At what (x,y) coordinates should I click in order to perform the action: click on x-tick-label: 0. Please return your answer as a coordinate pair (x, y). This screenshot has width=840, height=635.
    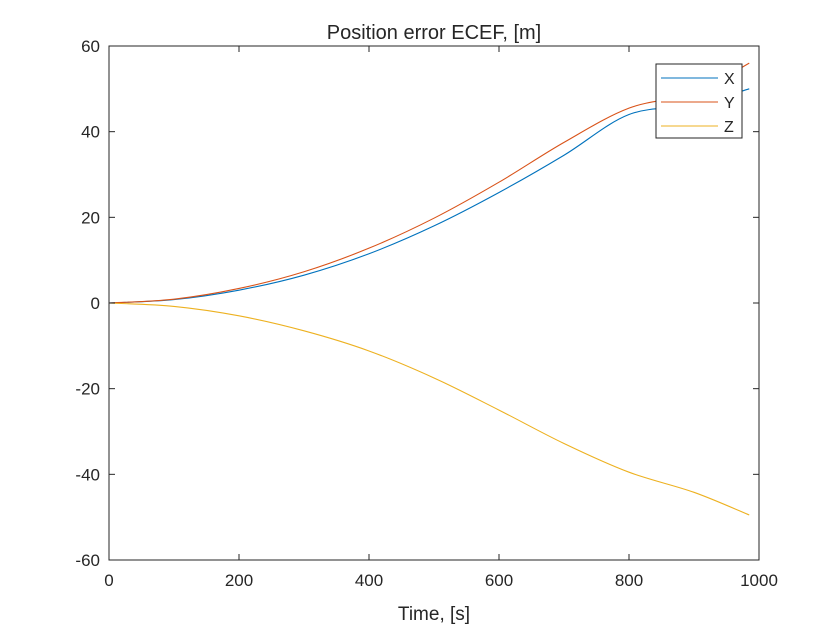
    Looking at the image, I should click on (108, 580).